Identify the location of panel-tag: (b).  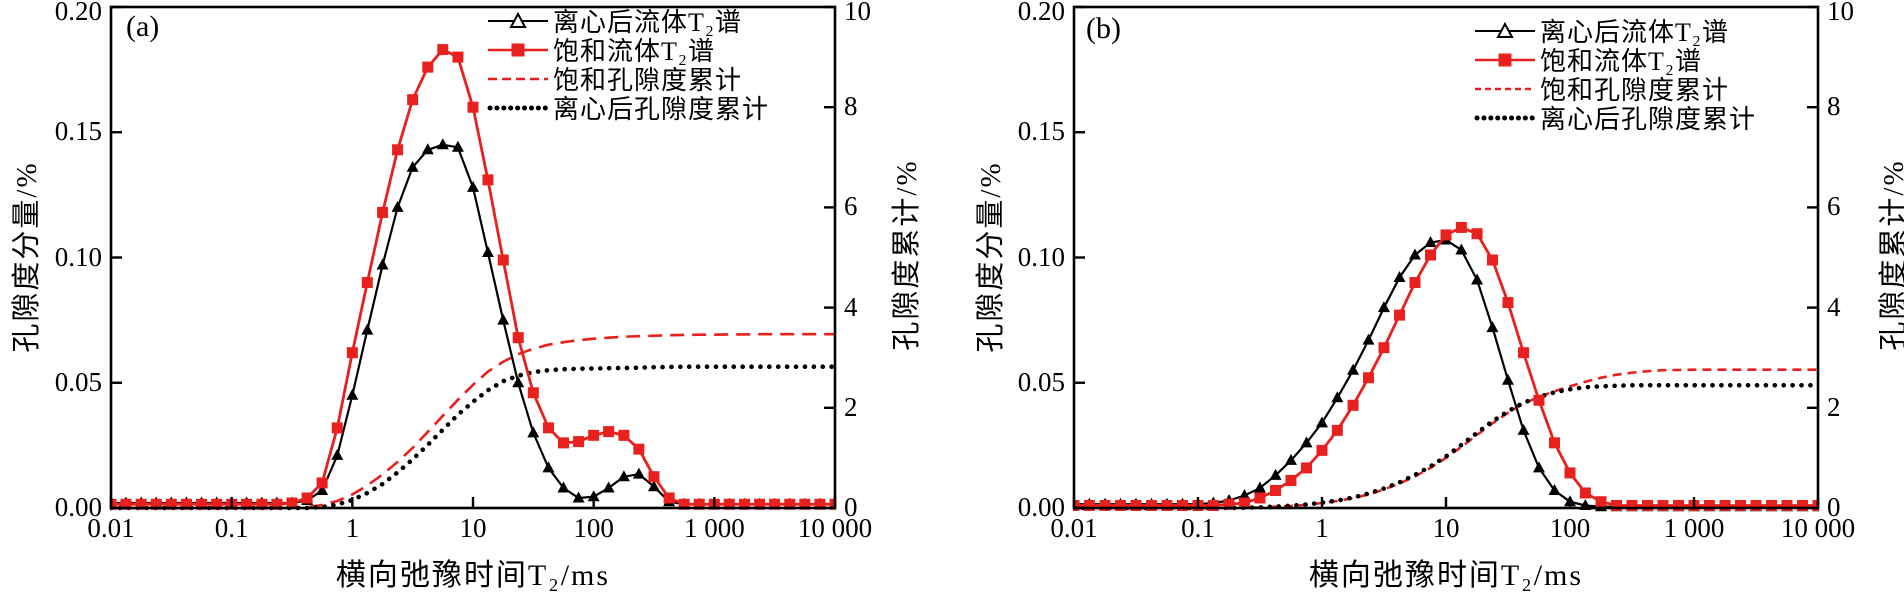
(1103, 28).